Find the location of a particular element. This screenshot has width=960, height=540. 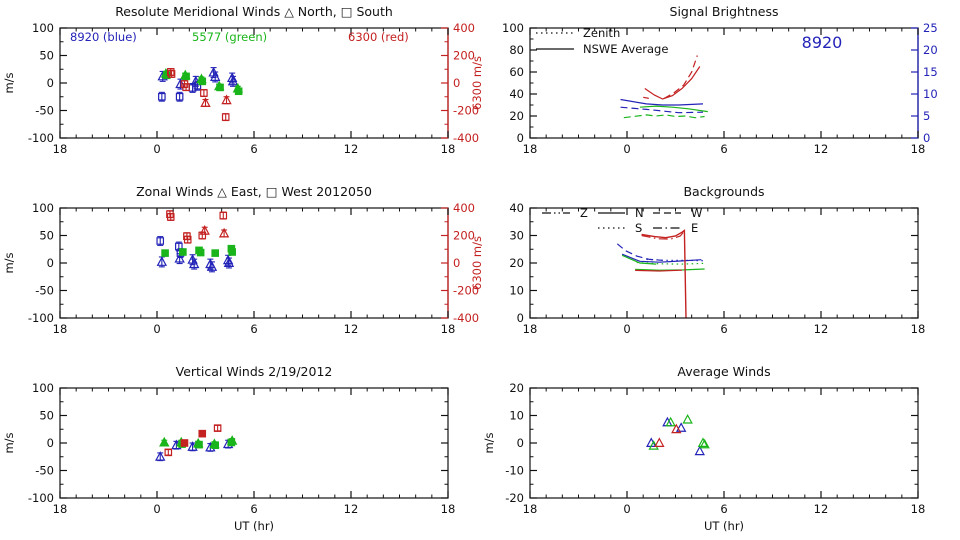

svg-text: 60 is located at coordinates (516, 72).